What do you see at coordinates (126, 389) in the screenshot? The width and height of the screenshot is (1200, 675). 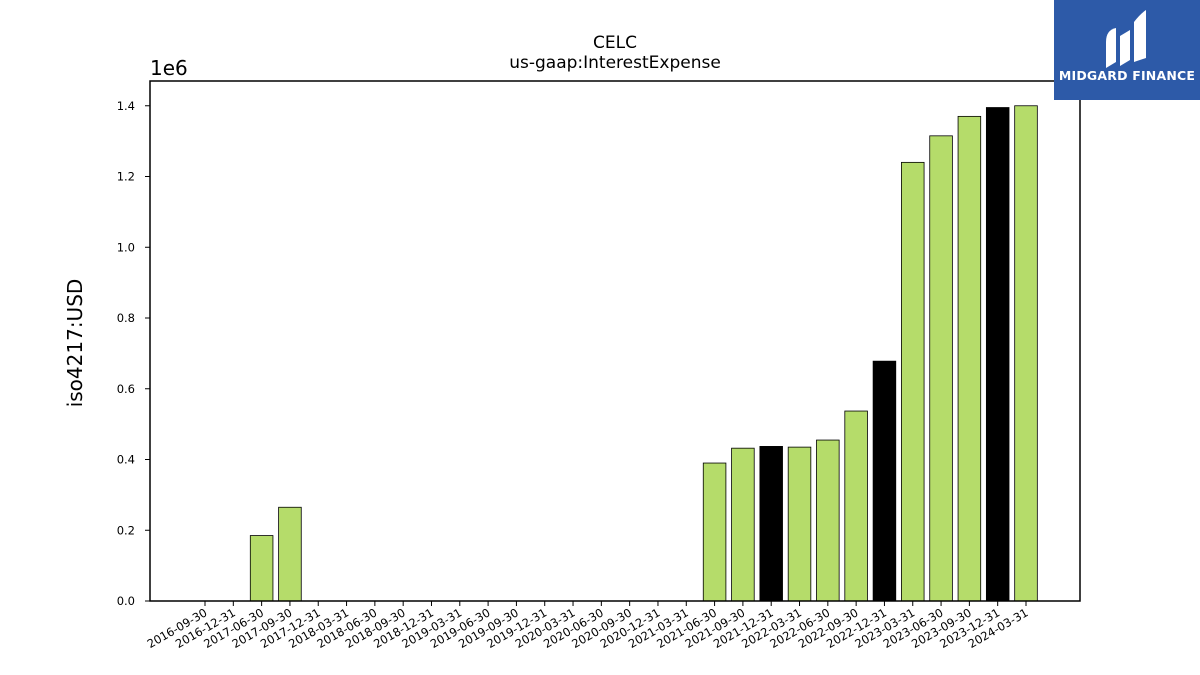 I see `y-tick-label: 0.6` at bounding box center [126, 389].